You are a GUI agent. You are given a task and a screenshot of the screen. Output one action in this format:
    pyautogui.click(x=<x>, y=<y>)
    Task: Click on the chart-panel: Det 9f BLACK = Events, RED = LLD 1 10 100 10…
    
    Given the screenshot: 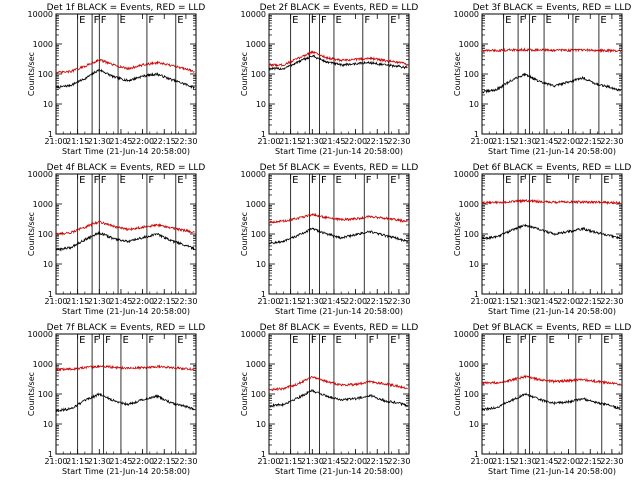 What is the action you would take?
    pyautogui.click(x=542, y=399)
    